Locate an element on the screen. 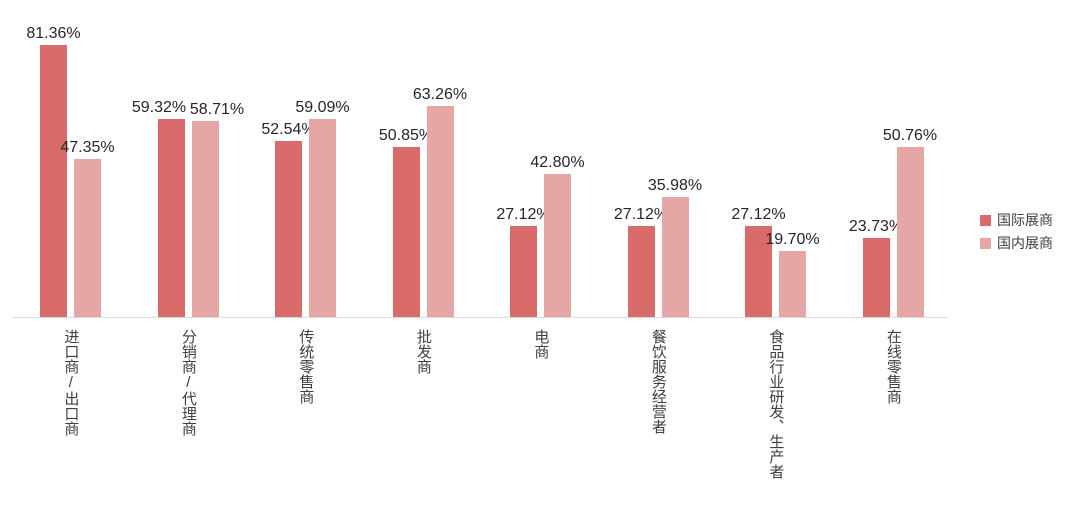 Image resolution: width=1080 pixels, height=515 pixels. value-label-domestic-1: 58.71% is located at coordinates (217, 109).